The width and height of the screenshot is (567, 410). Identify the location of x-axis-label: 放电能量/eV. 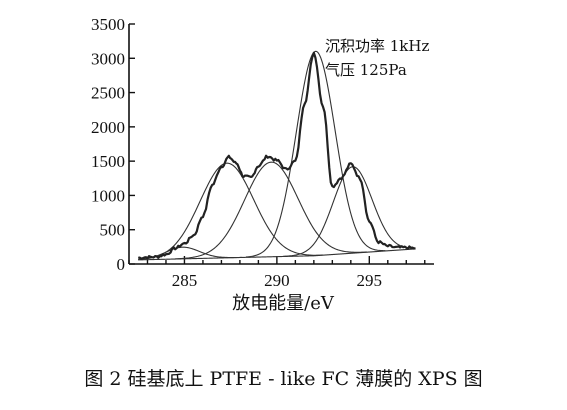
(283, 303).